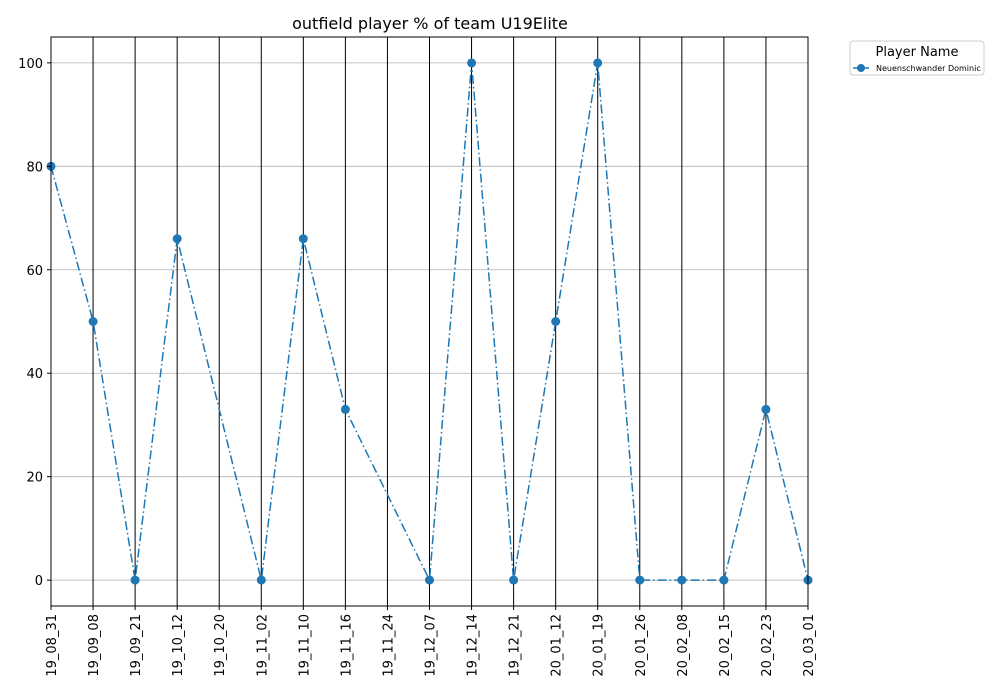  What do you see at coordinates (388, 645) in the screenshot?
I see `x-tick-label: 19_11_24` at bounding box center [388, 645].